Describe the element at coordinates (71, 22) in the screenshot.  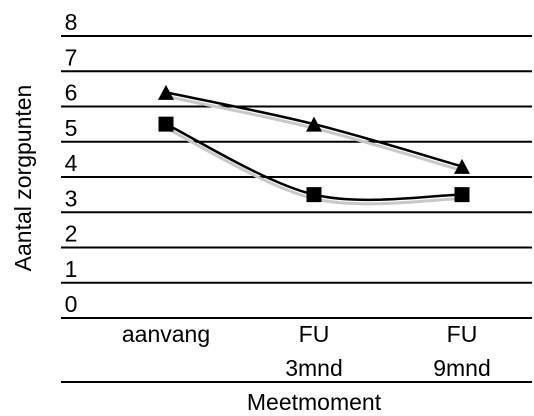
I see `y-tick-label: 8` at that location.